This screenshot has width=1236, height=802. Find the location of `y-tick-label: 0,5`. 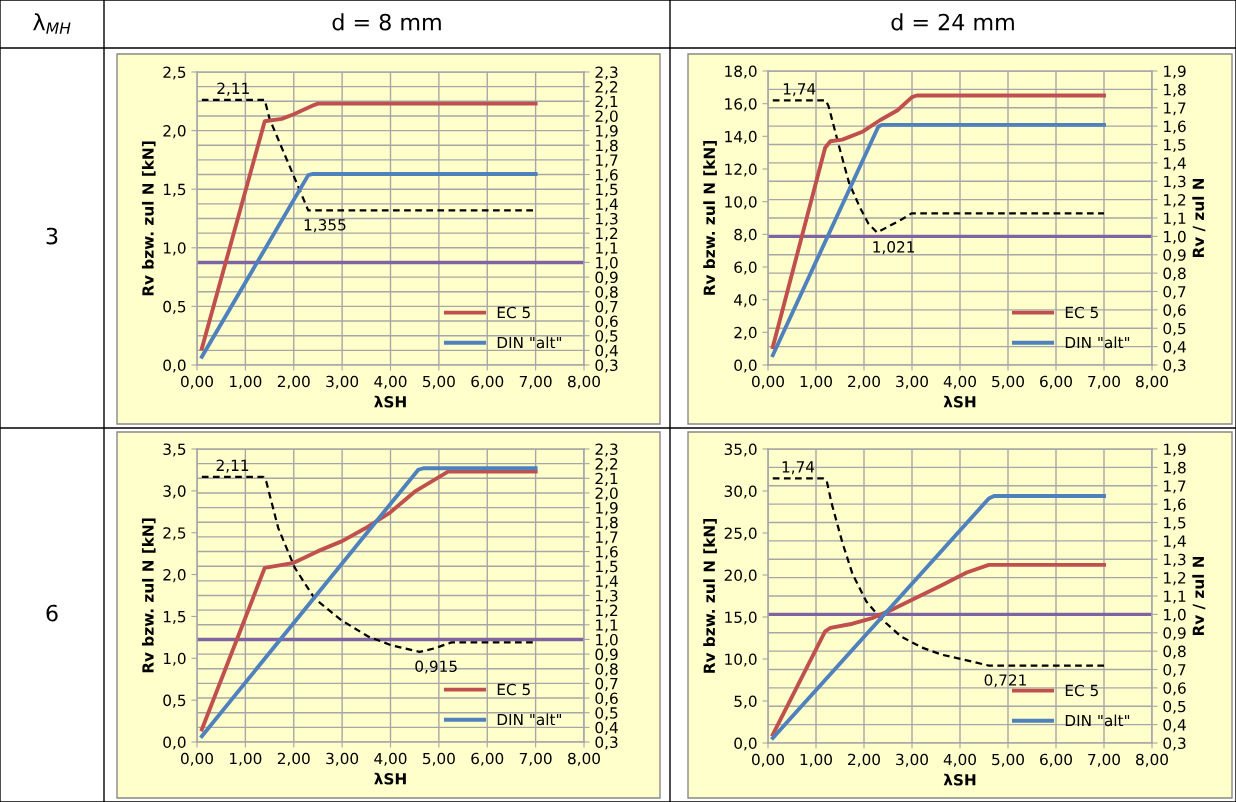

y-tick-label: 0,5 is located at coordinates (174, 307).